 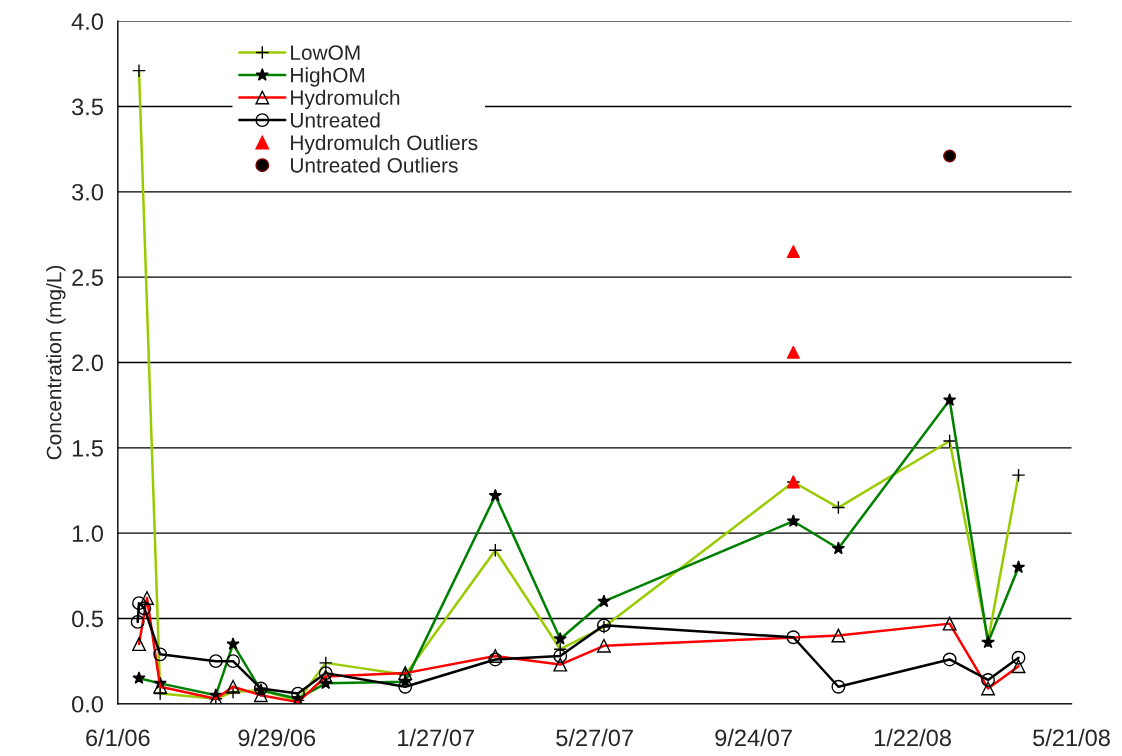 I want to click on legend-label: LowOM, so click(x=325, y=52).